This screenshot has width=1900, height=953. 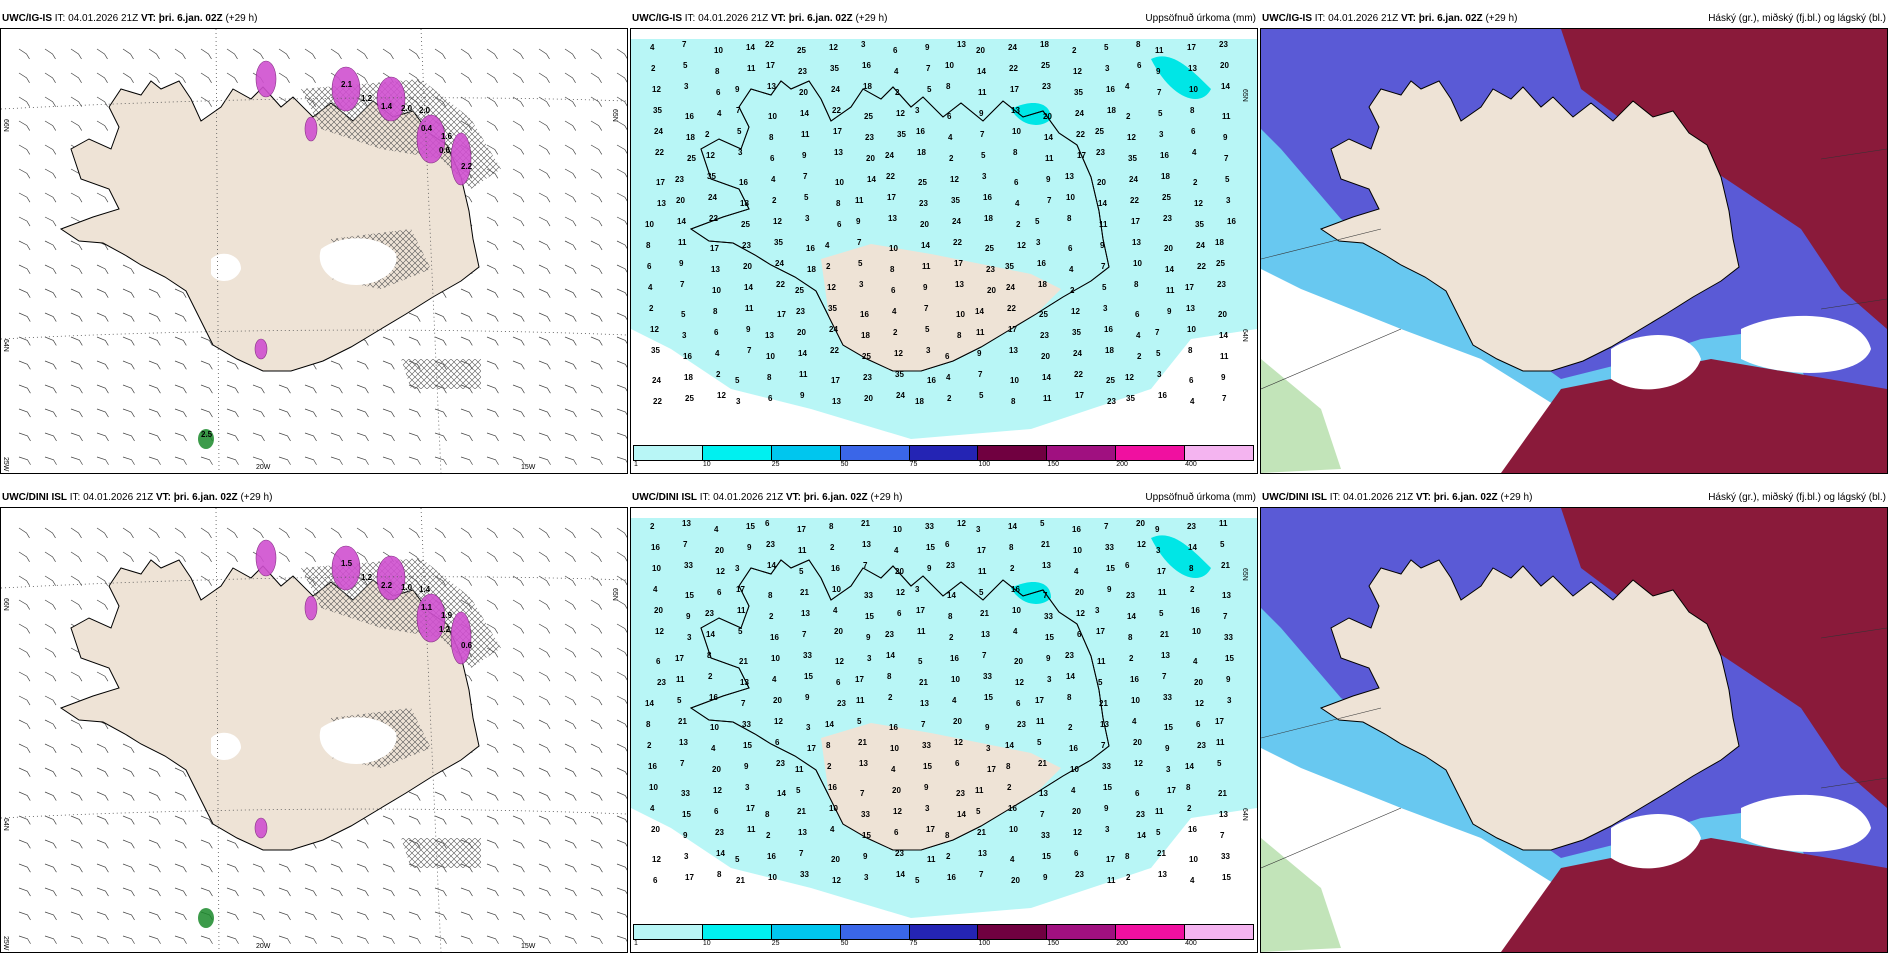 What do you see at coordinates (844, 464) in the screenshot?
I see `colorbar-tick-label: 50` at bounding box center [844, 464].